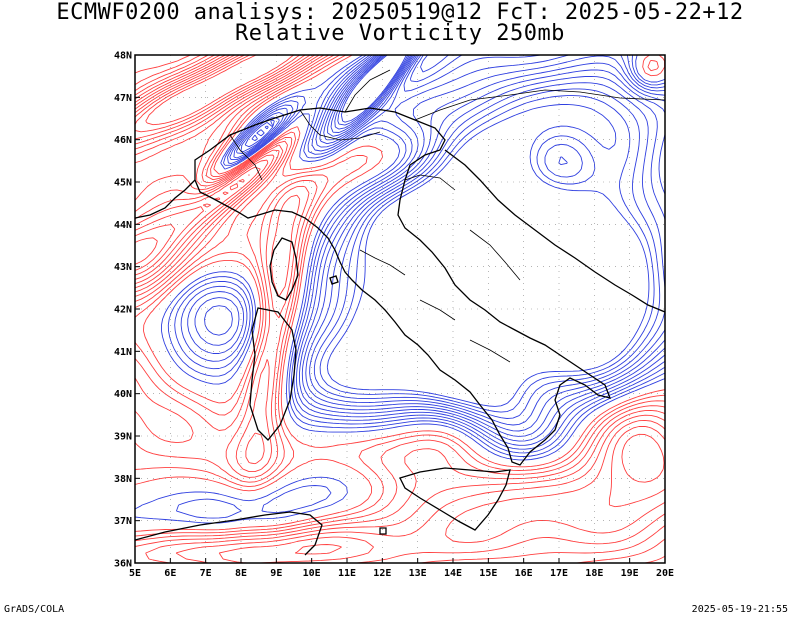 This screenshot has width=800, height=618. What do you see at coordinates (123, 437) in the screenshot?
I see `latitude-label: 39N` at bounding box center [123, 437].